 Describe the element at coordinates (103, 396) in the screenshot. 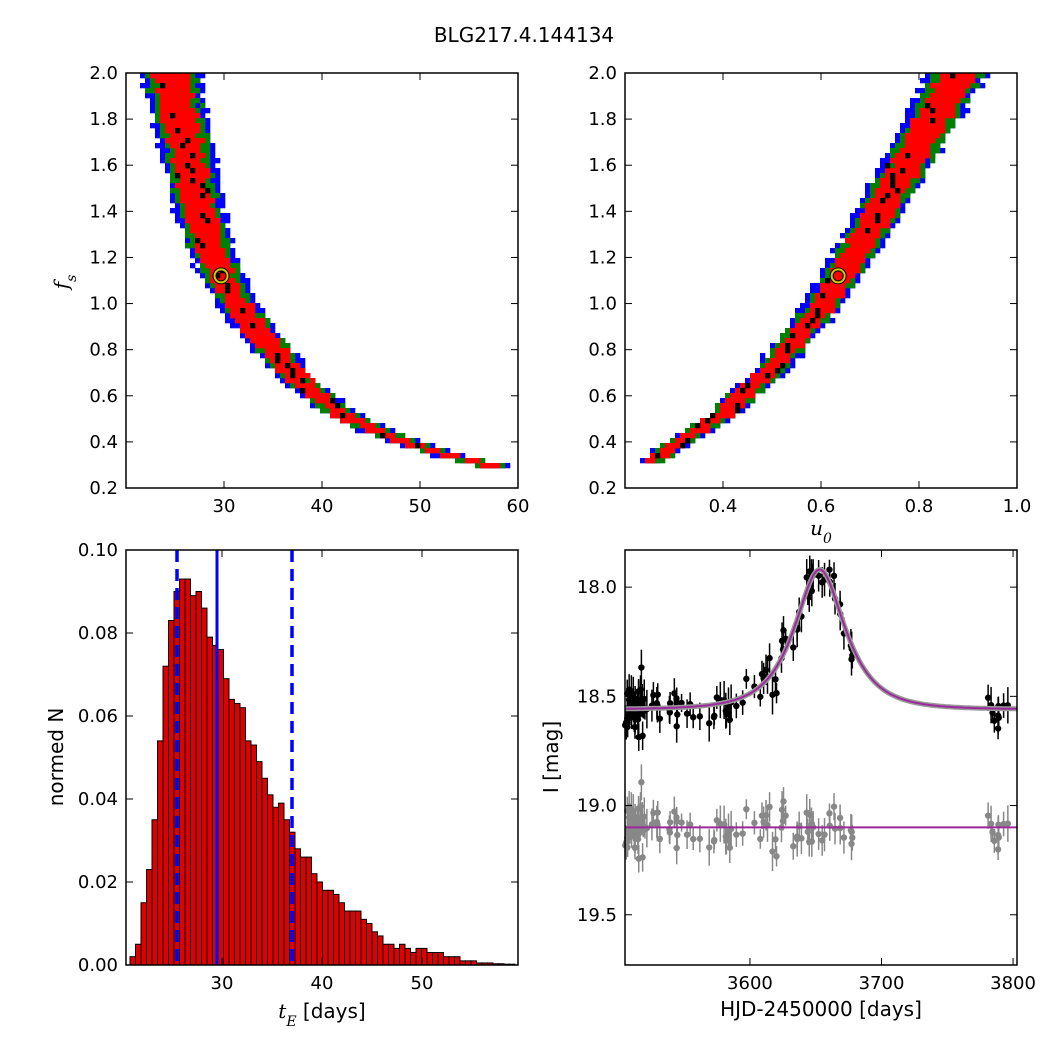

I see `y-tick-label: 0.6` at that location.